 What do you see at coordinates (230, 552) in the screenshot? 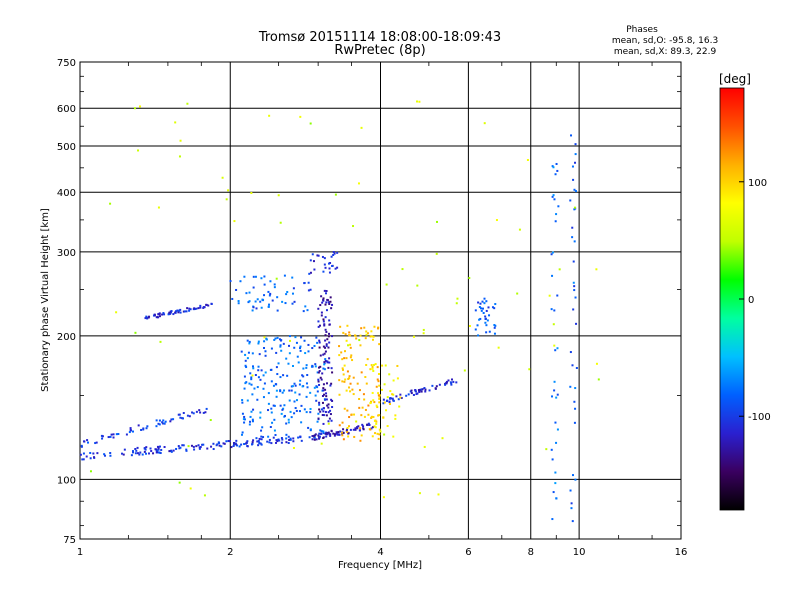
I see `x-tick-label: 2` at bounding box center [230, 552].